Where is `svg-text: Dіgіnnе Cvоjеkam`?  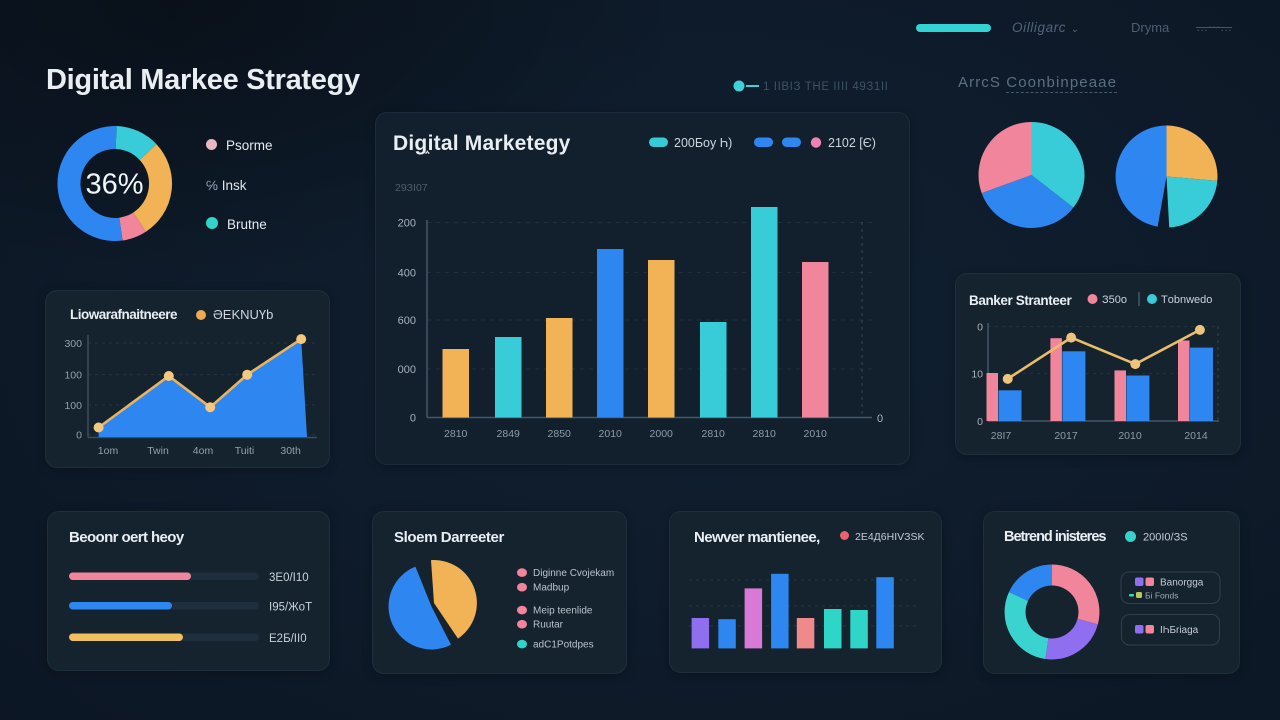
svg-text: Dіgіnnе Cvоjеkam is located at coordinates (573, 573).